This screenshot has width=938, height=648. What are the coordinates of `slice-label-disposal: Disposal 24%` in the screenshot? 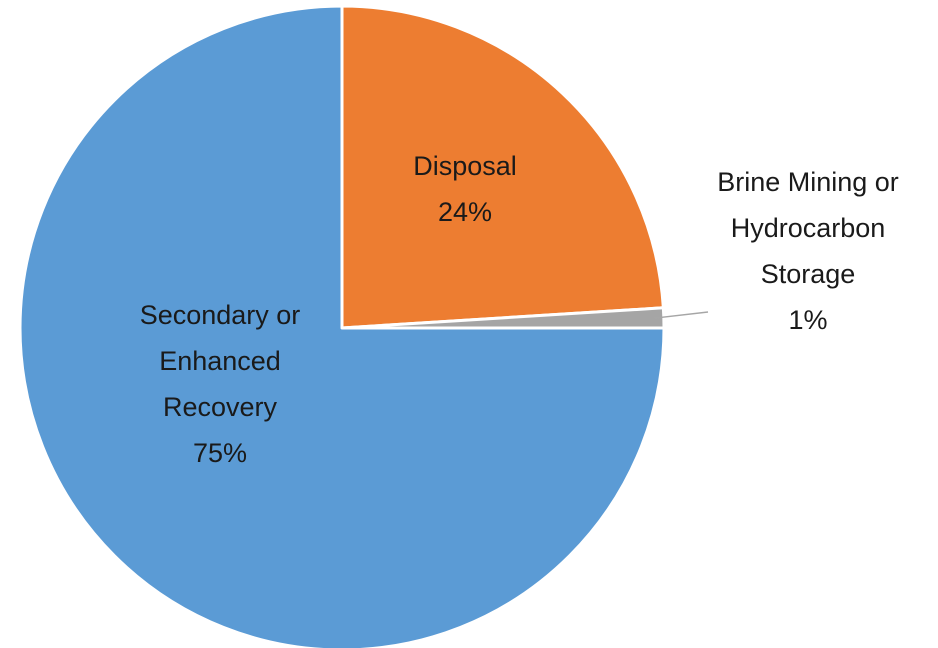 It's located at (465, 189).